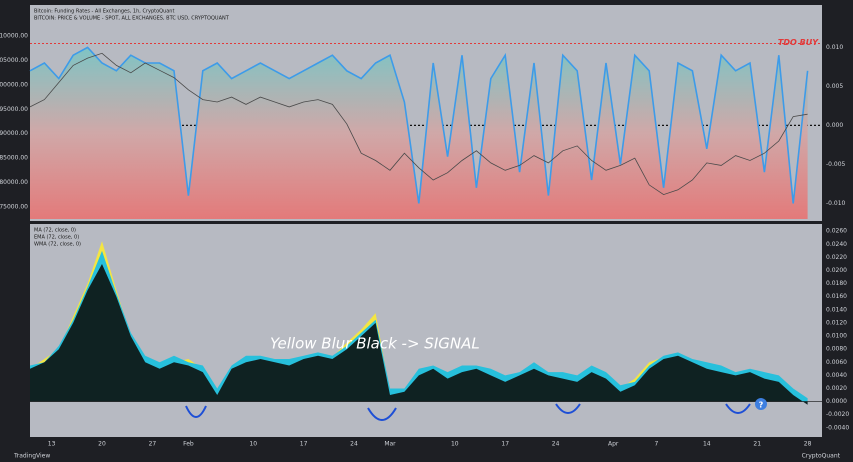  What do you see at coordinates (837, 414) in the screenshot?
I see `y-tick-label: -0.0020` at bounding box center [837, 414].